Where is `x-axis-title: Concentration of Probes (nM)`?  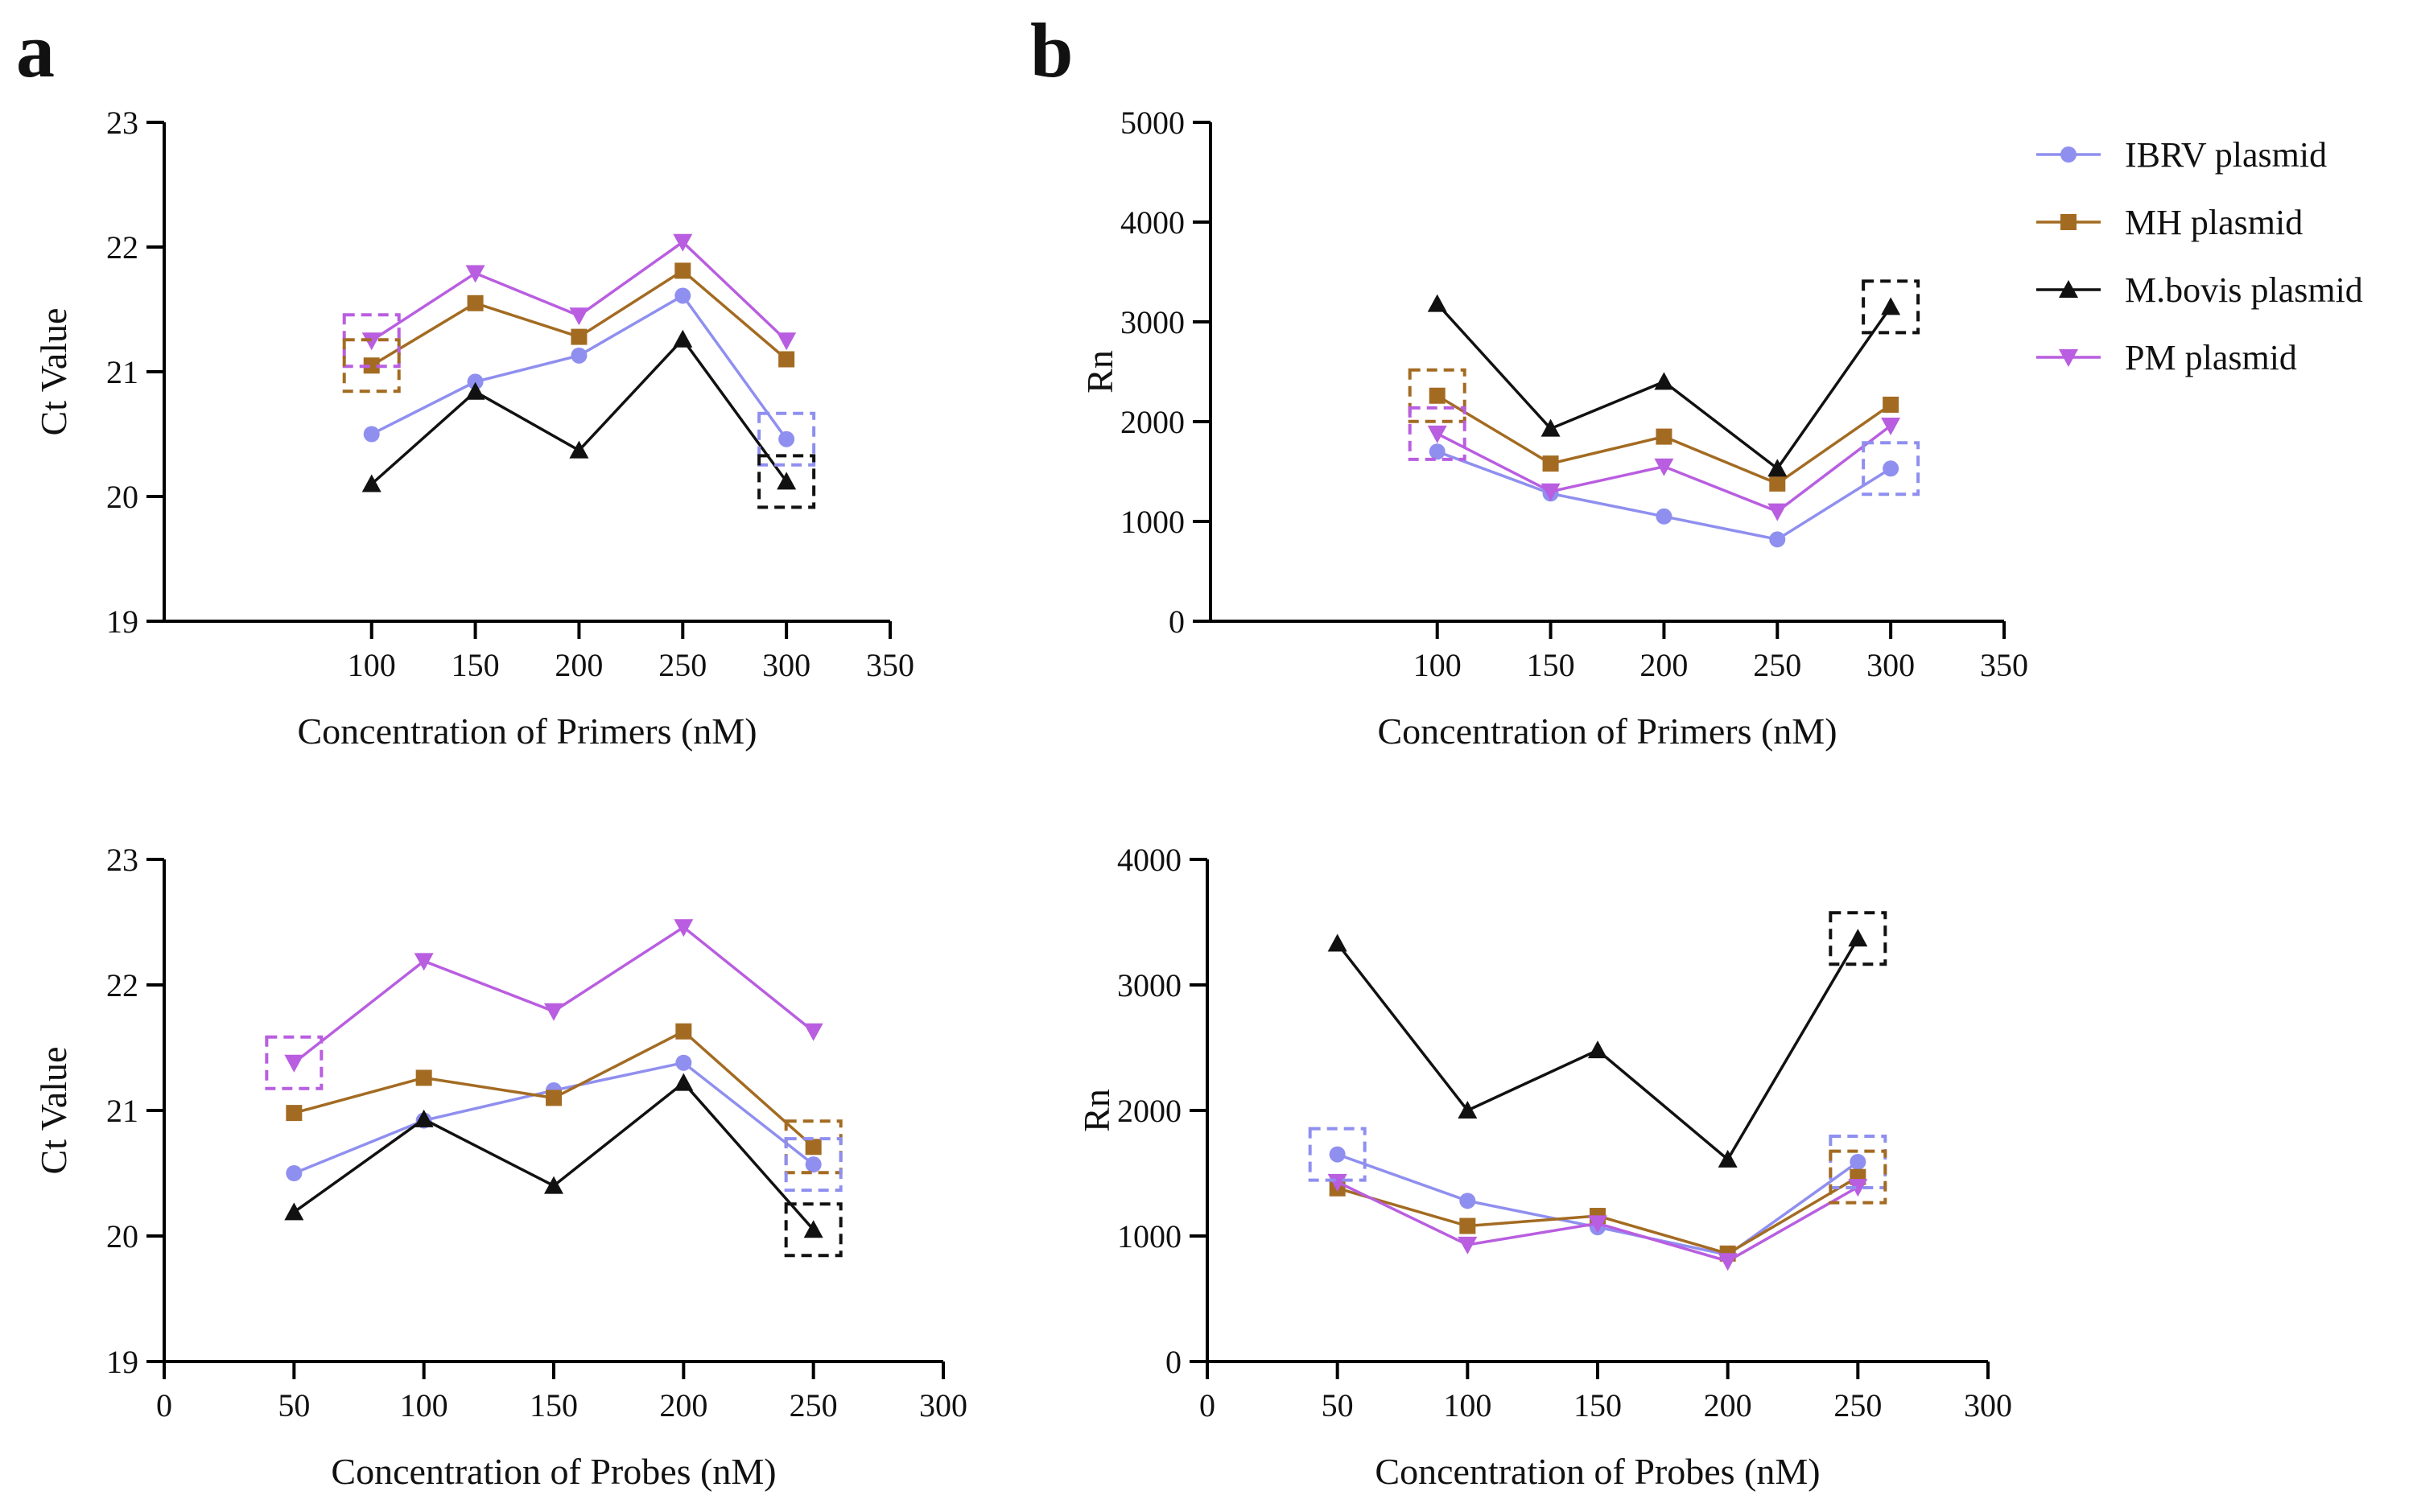
x-axis-title: Concentration of Probes (nM) is located at coordinates (1597, 1471).